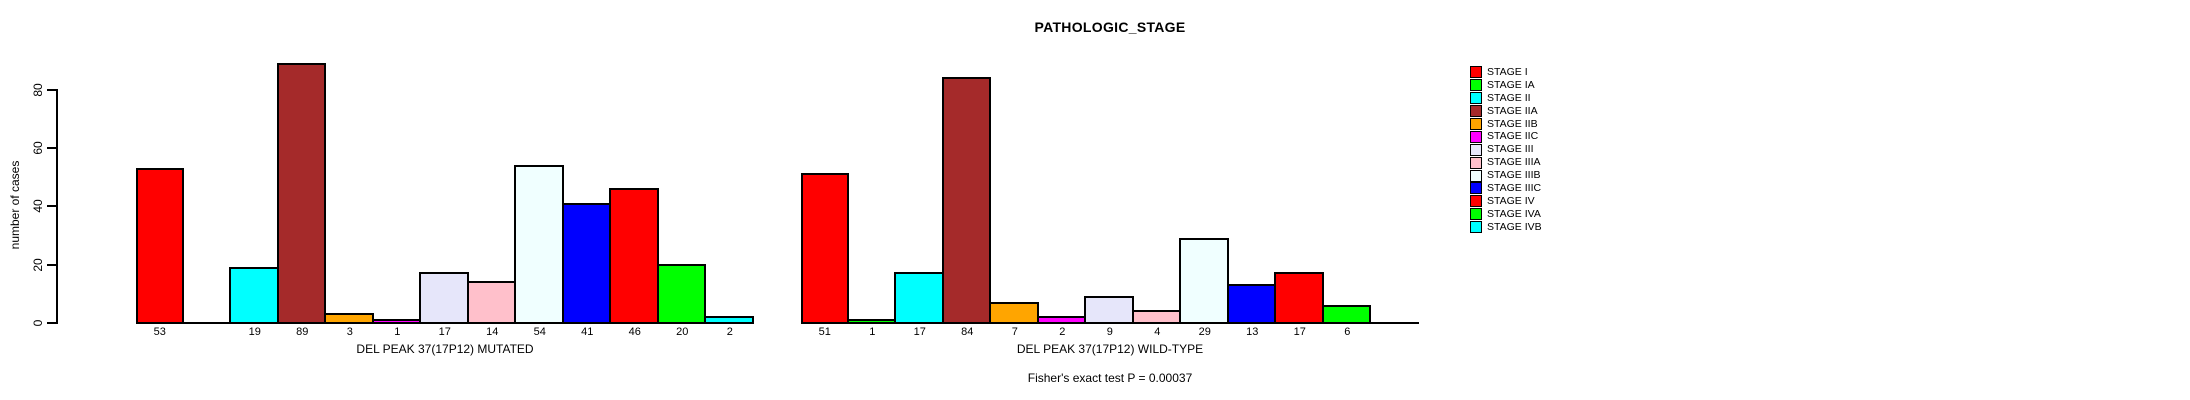 This screenshot has height=400, width=2190. I want to click on legend-item-stage-iic: STAGE IIC, so click(1506, 136).